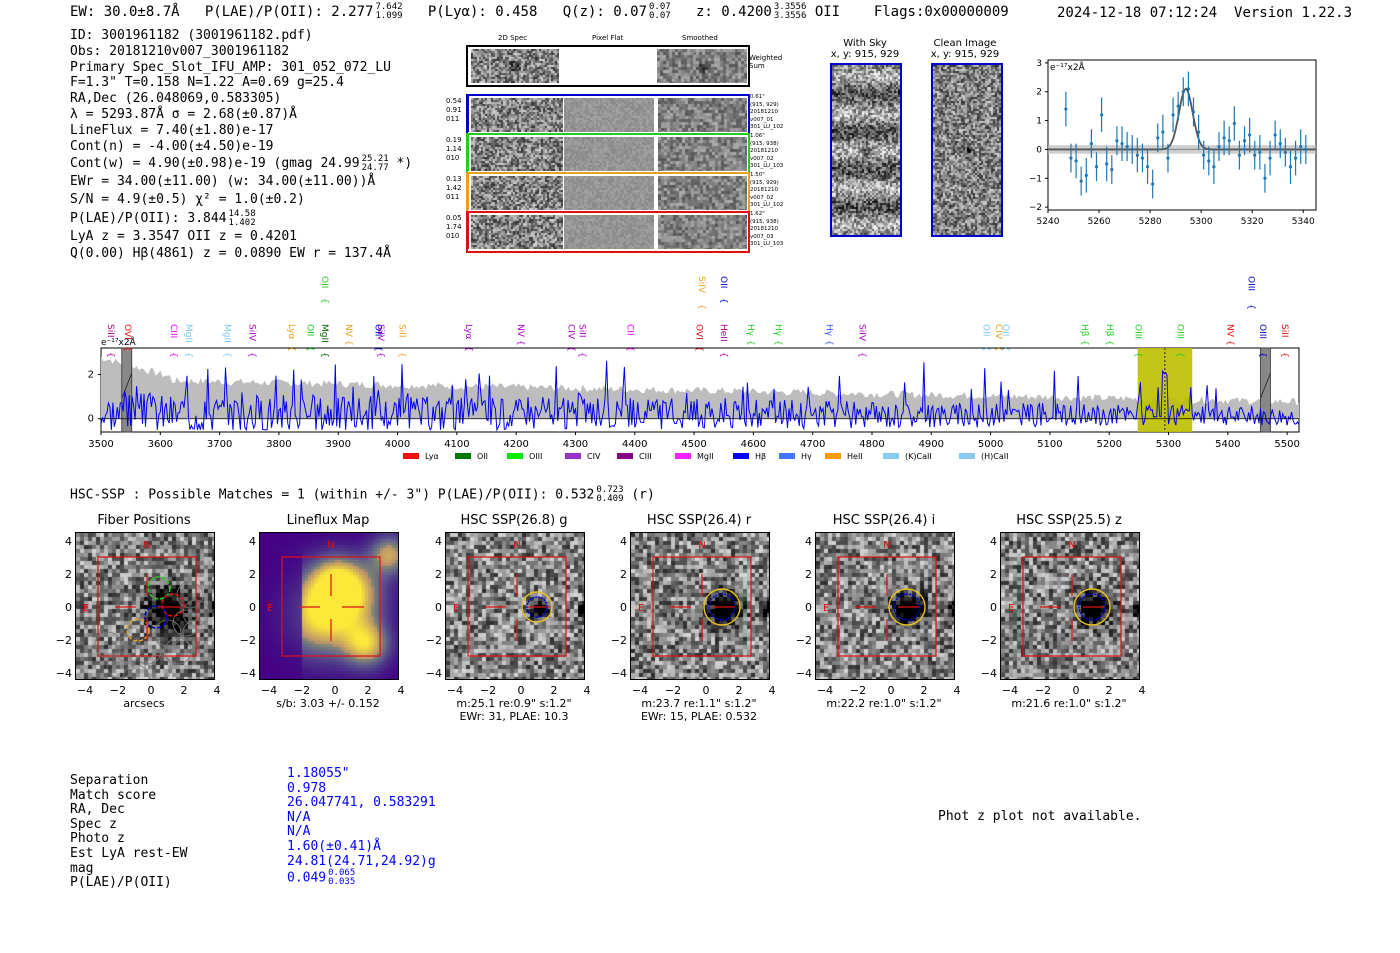 The height and width of the screenshot is (953, 1400). Describe the element at coordinates (764, 190) in the screenshot. I see `spec2d-right-label: 20181210` at that location.